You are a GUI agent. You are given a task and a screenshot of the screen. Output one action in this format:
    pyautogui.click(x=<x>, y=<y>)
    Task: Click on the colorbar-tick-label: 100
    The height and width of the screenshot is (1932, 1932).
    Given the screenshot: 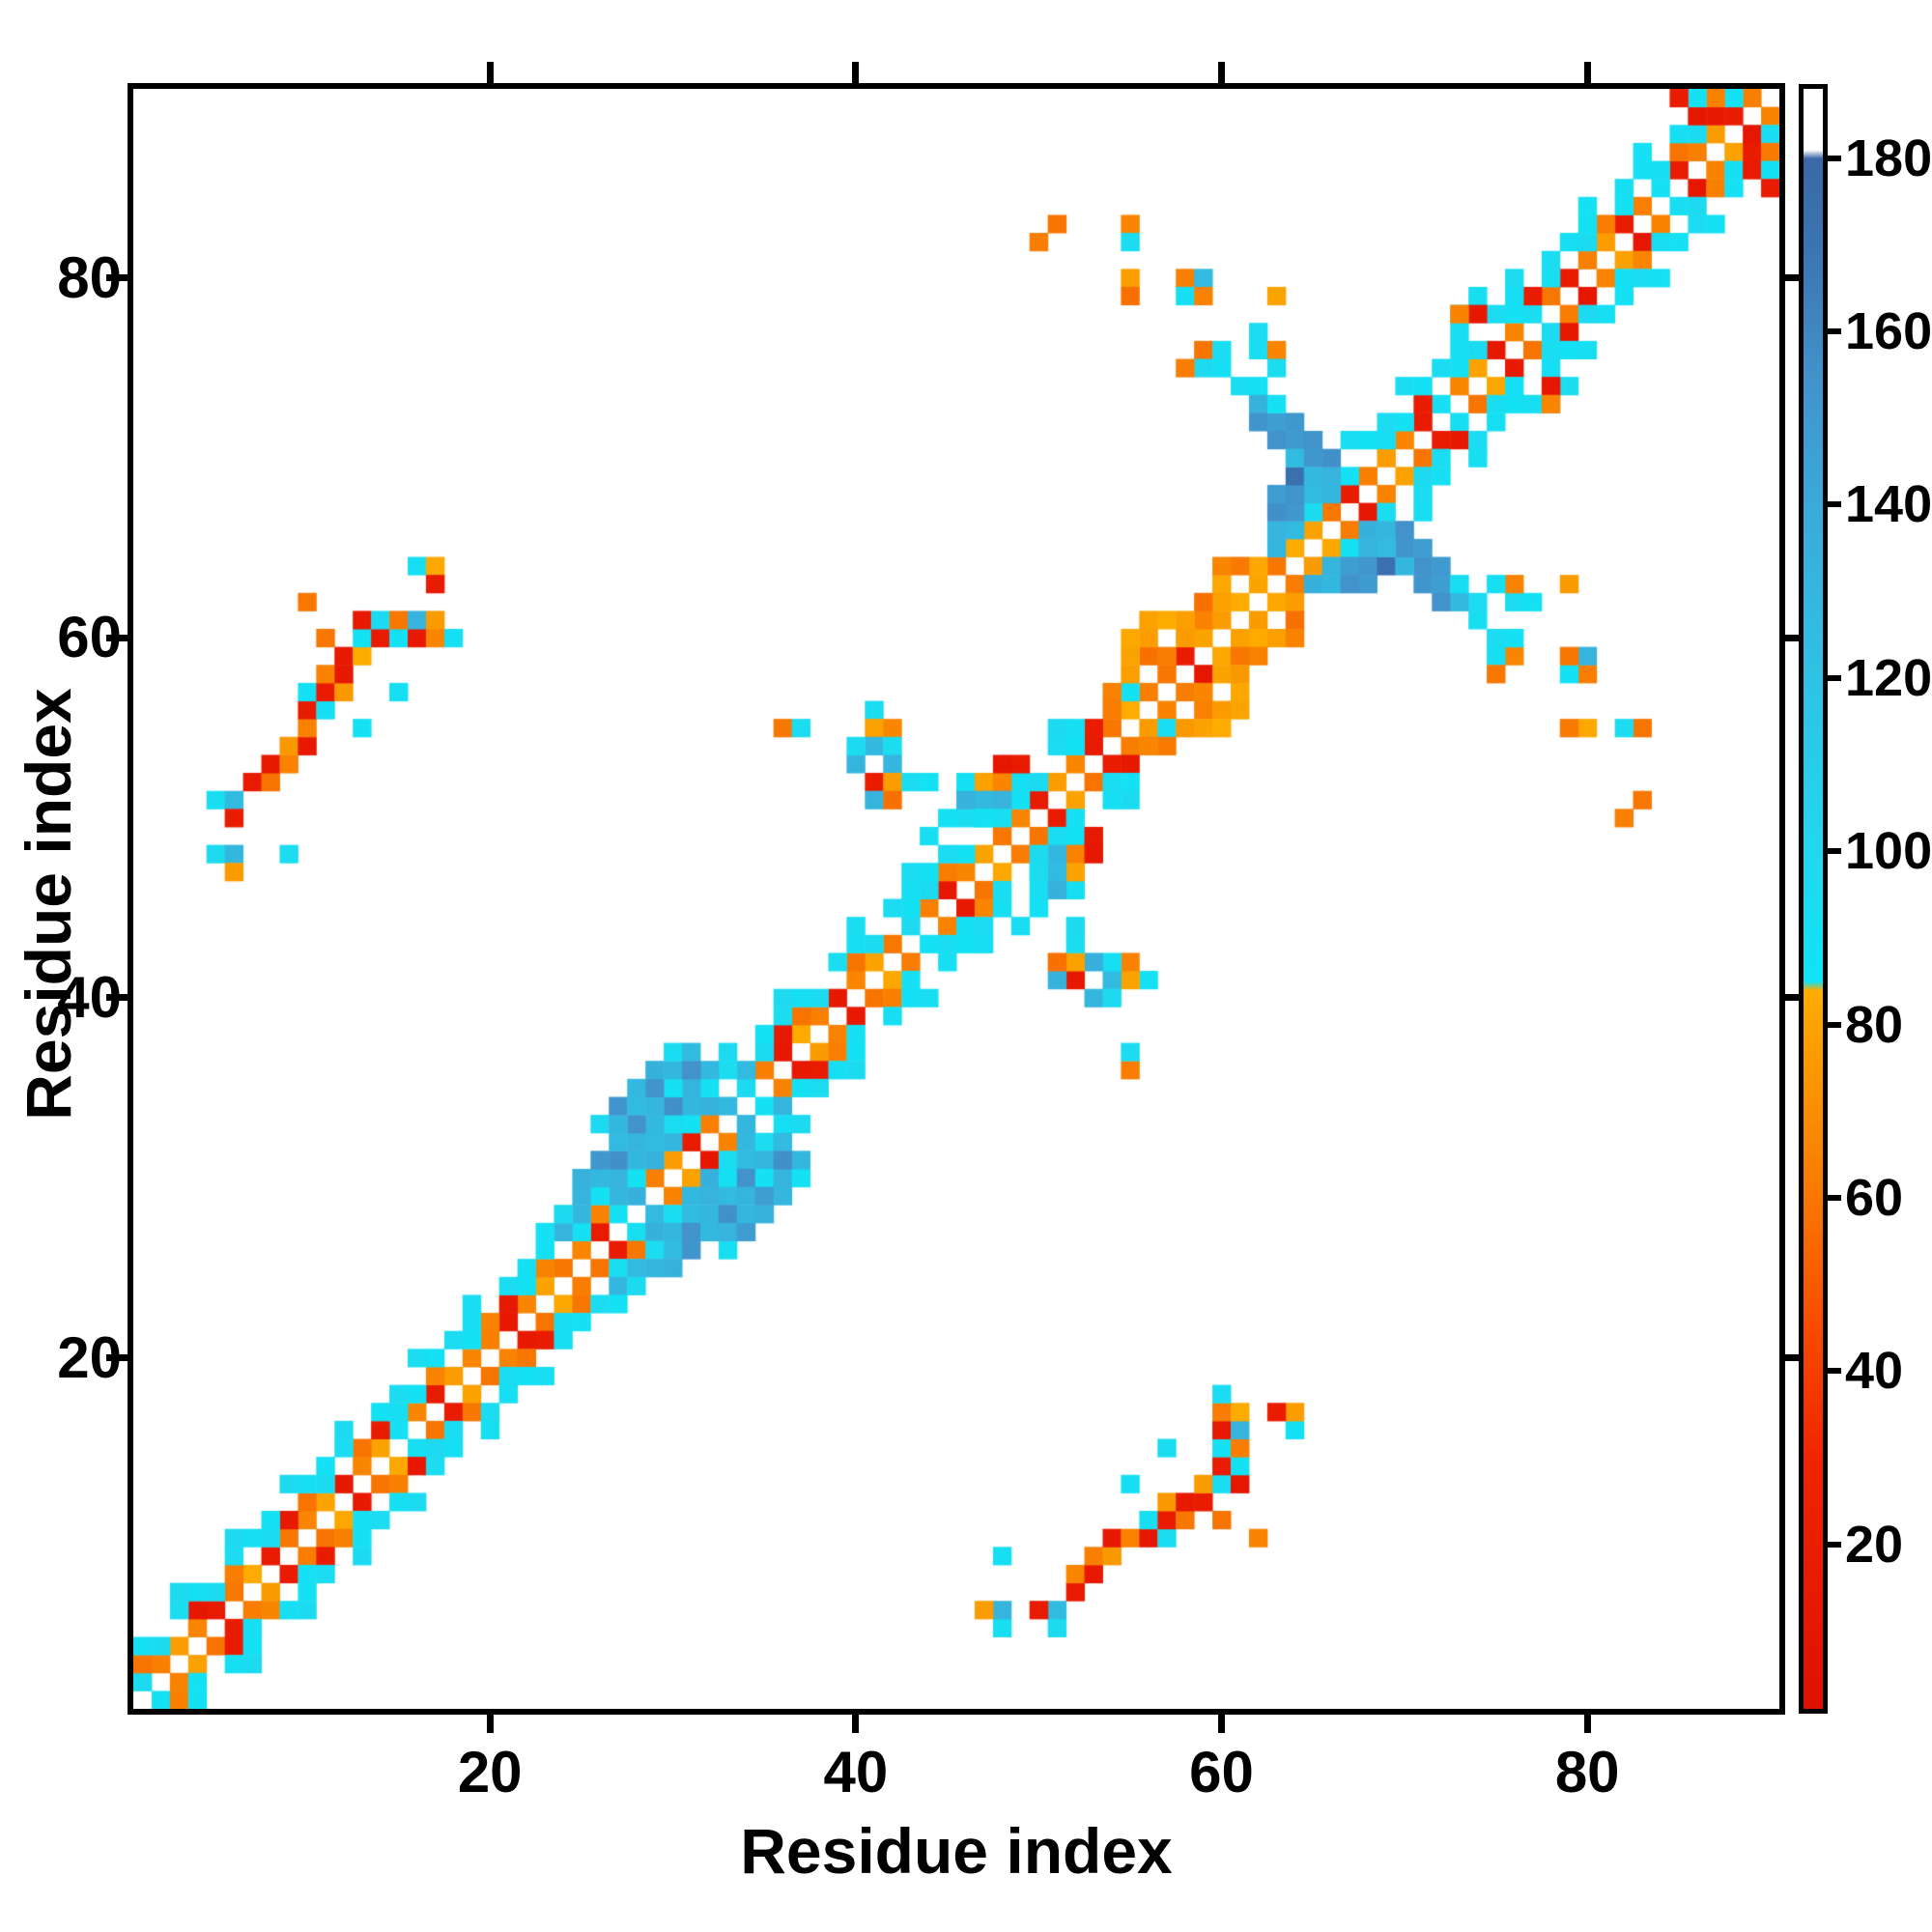 What is the action you would take?
    pyautogui.click(x=1888, y=851)
    